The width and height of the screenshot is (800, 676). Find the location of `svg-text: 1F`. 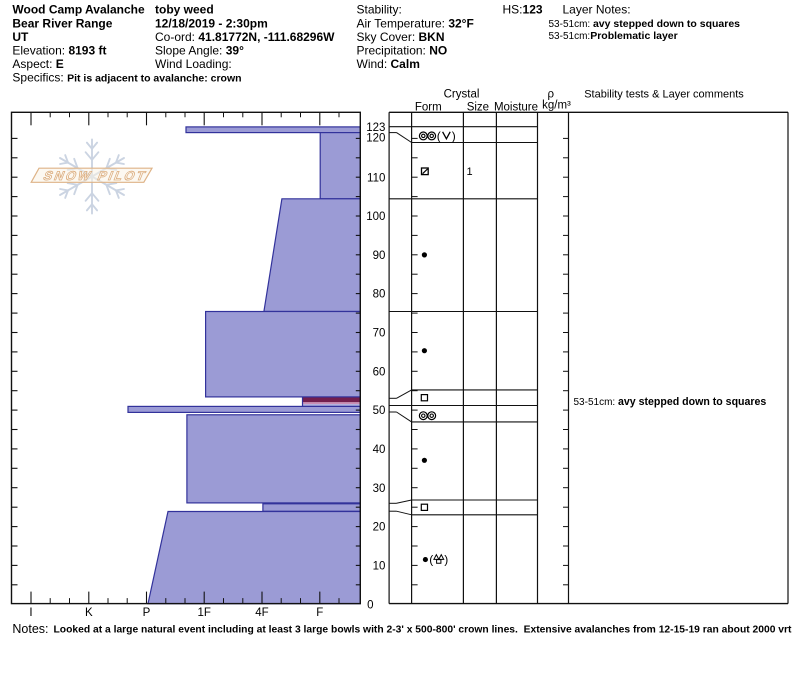

svg-text: 1F is located at coordinates (203, 613).